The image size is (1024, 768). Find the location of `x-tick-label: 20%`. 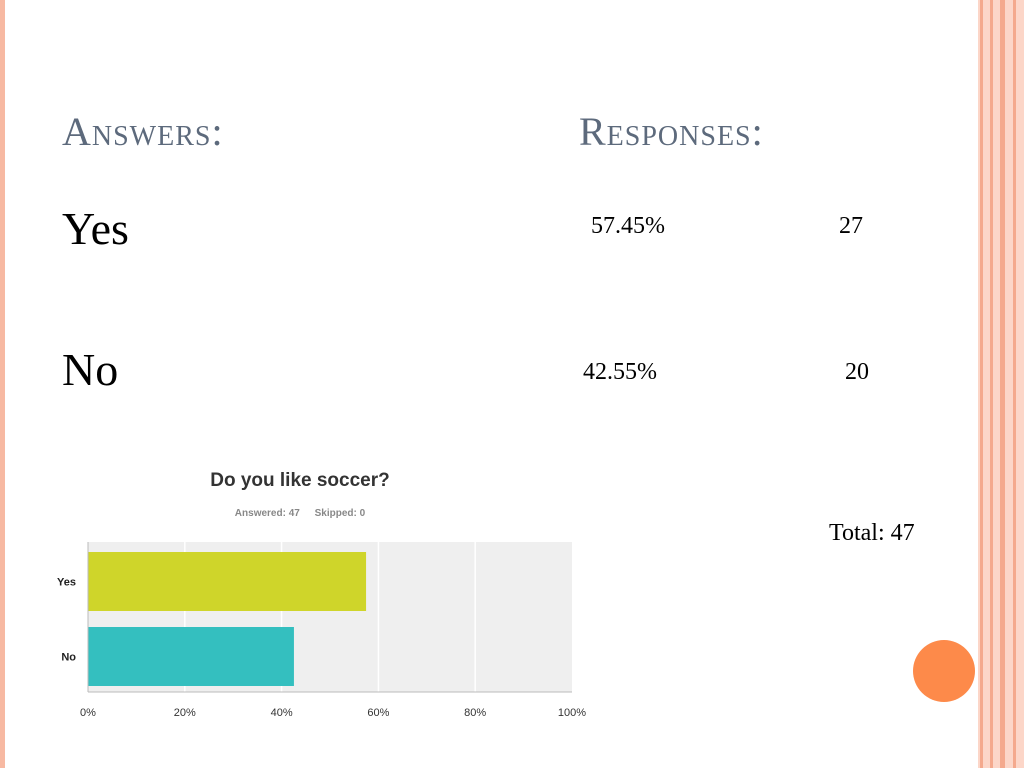

x-tick-label: 20% is located at coordinates (185, 713).